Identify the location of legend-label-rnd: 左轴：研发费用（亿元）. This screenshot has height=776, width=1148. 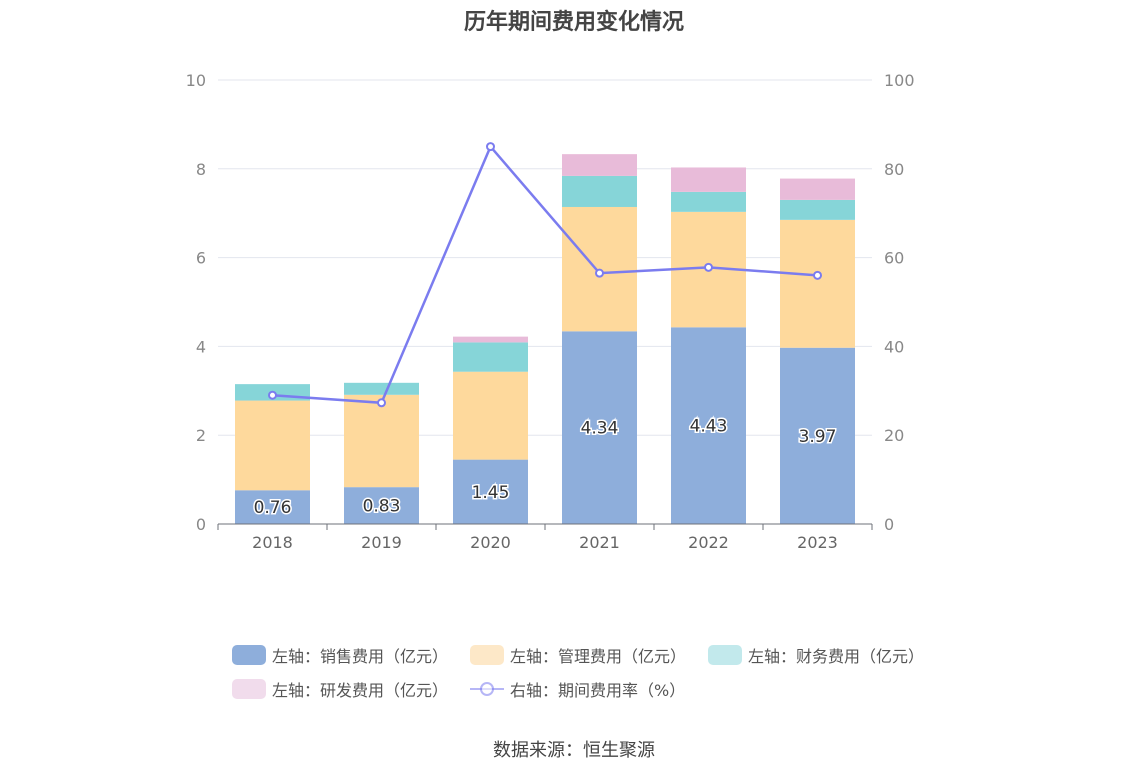
(360, 690).